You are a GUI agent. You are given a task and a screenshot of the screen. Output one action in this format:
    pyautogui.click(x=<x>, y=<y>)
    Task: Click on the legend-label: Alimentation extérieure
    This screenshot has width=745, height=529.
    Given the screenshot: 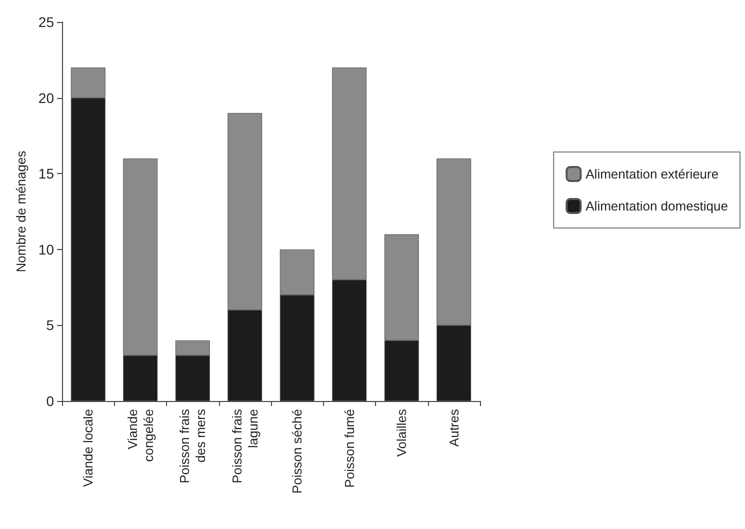 What is the action you would take?
    pyautogui.click(x=652, y=174)
    